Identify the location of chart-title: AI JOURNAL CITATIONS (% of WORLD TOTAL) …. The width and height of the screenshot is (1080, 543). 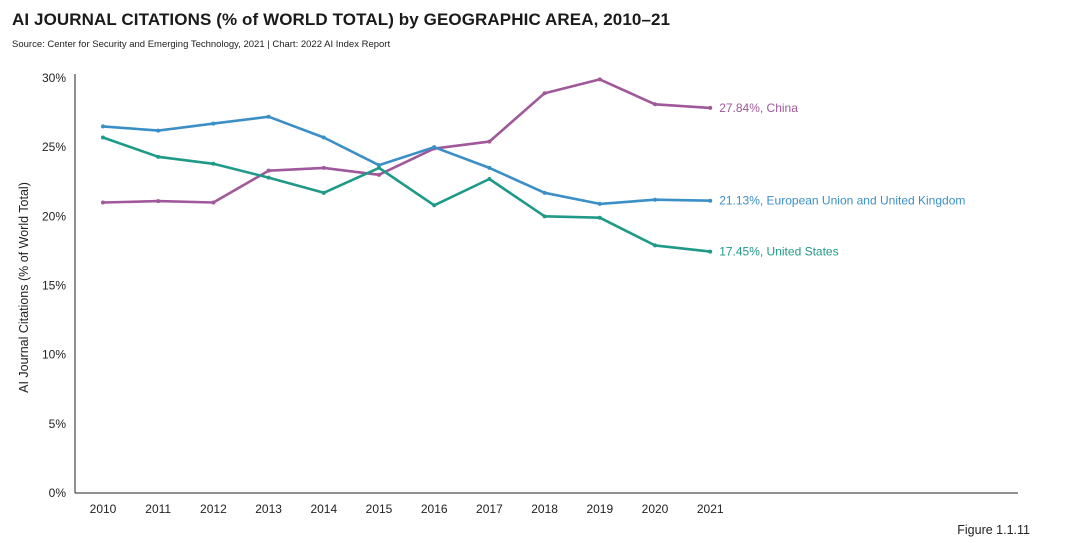
(341, 19).